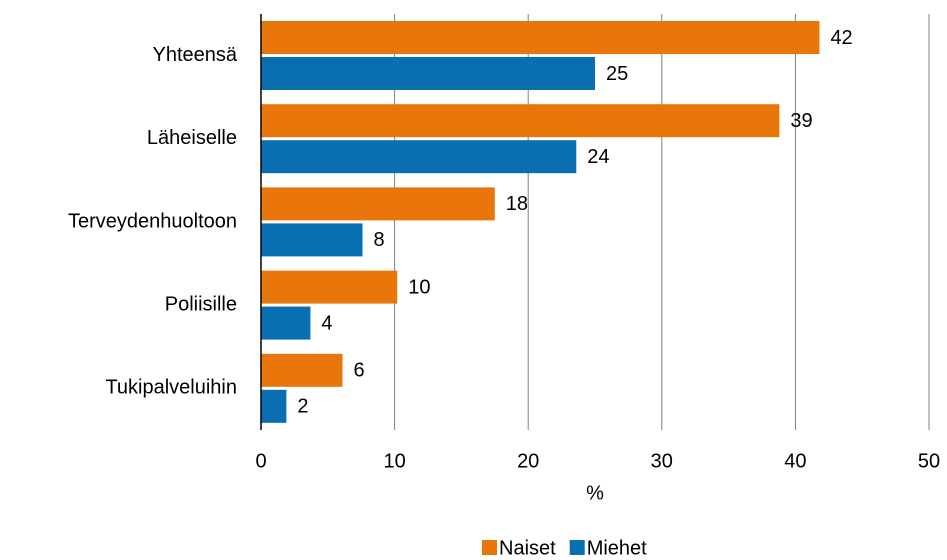 The image size is (947, 560). I want to click on legend-label: Miehet, so click(617, 548).